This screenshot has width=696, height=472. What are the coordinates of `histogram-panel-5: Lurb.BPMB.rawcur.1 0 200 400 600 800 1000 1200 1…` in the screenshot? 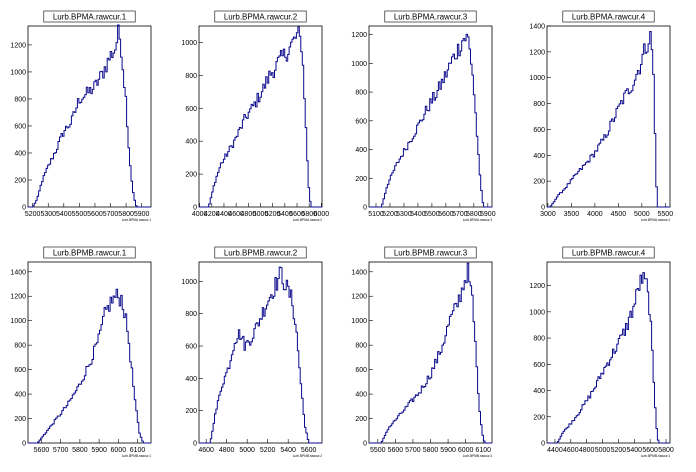 It's located at (81, 352).